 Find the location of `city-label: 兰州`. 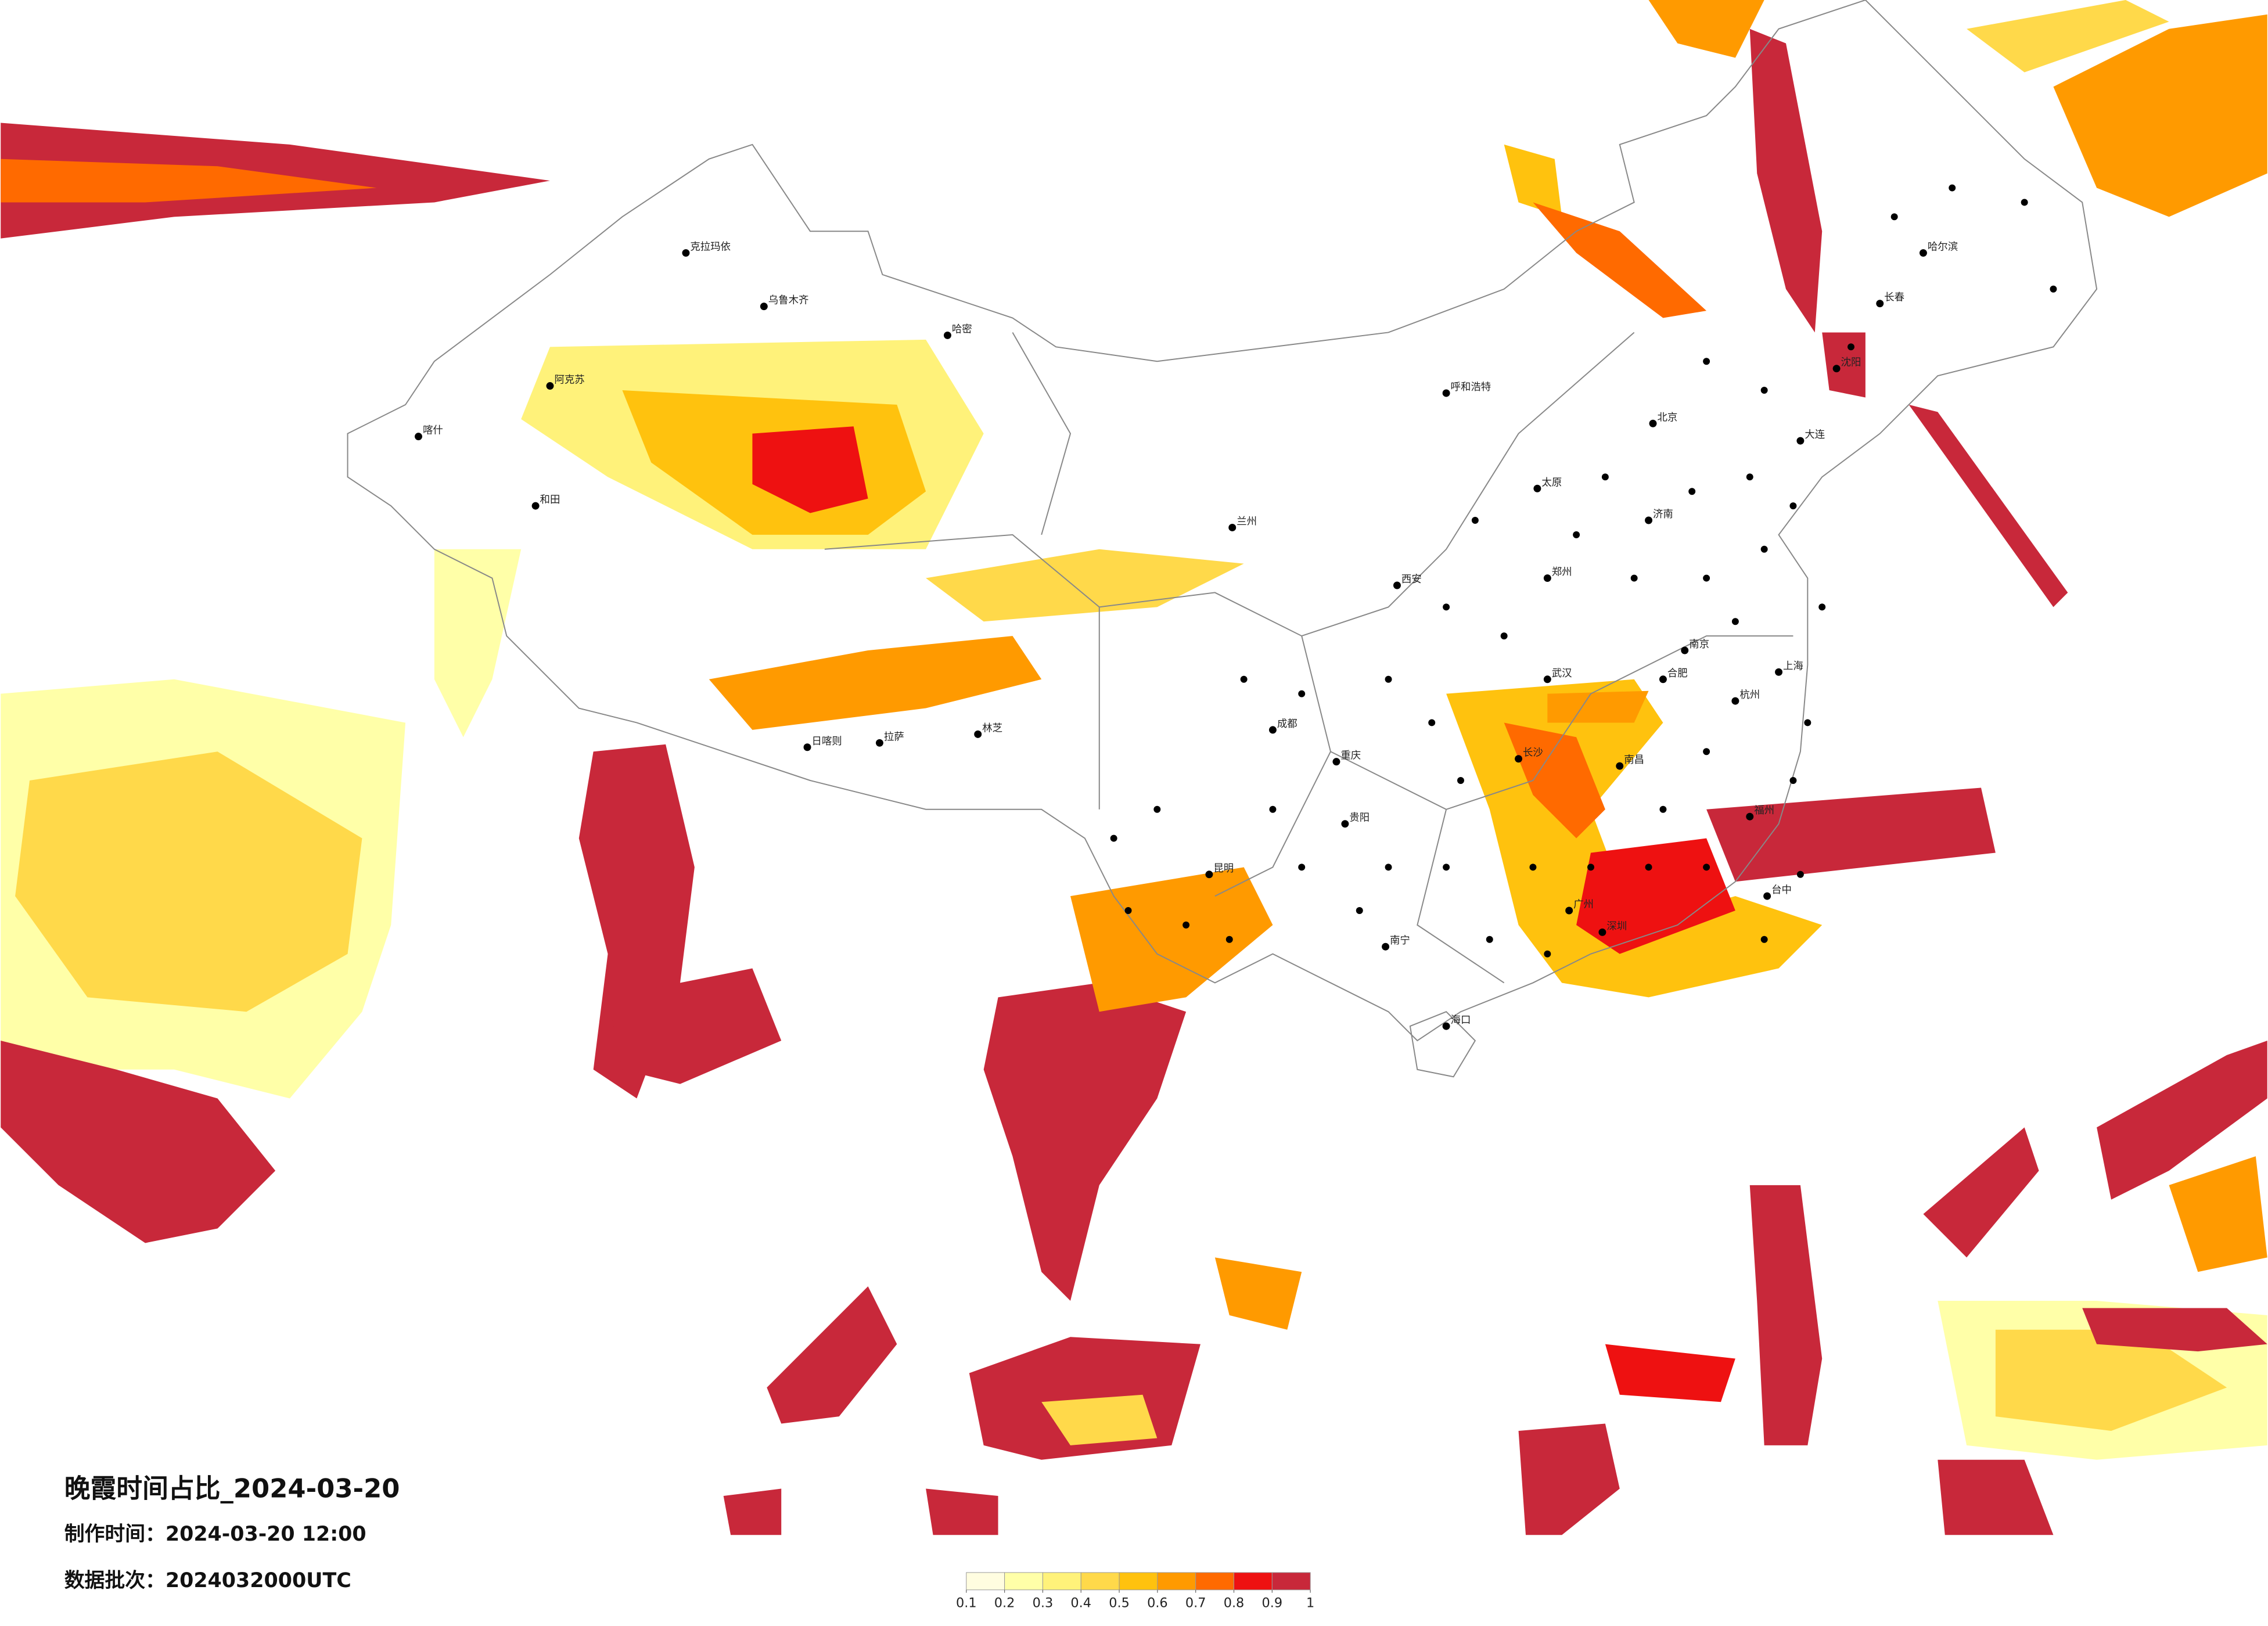

city-label: 兰州 is located at coordinates (1247, 521).